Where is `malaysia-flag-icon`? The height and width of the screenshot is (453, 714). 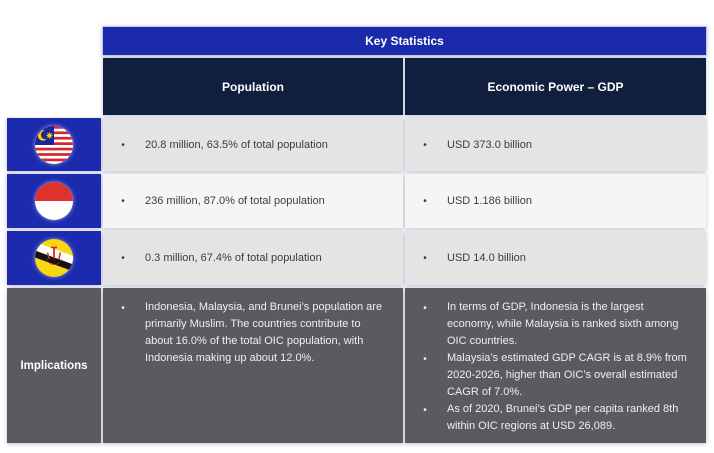 malaysia-flag-icon is located at coordinates (54, 144).